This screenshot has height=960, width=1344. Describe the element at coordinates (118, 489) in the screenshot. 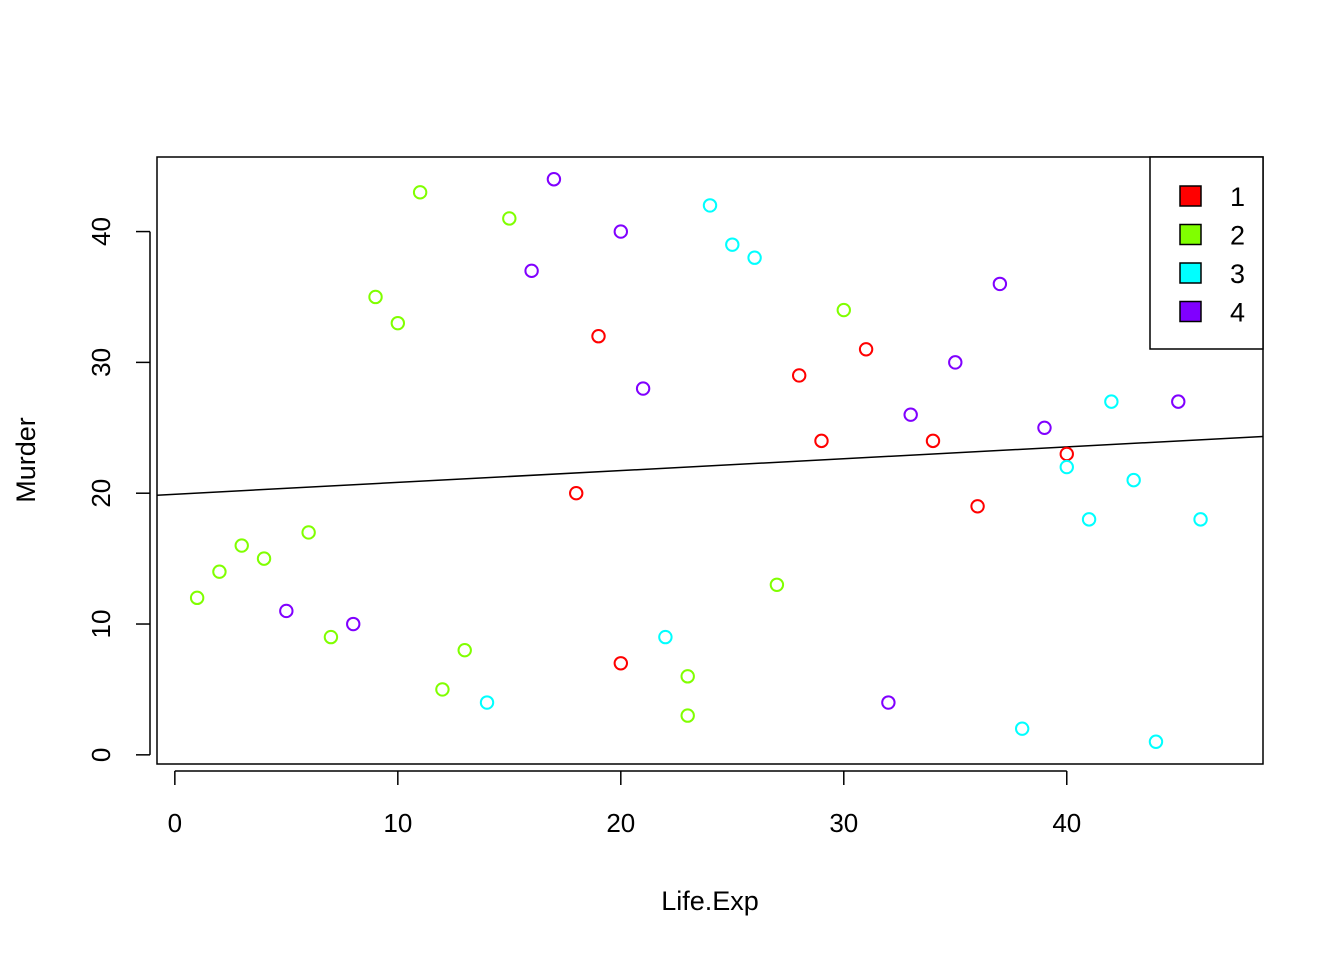

I see `y-axis: 0 10 20 30 40` at that location.